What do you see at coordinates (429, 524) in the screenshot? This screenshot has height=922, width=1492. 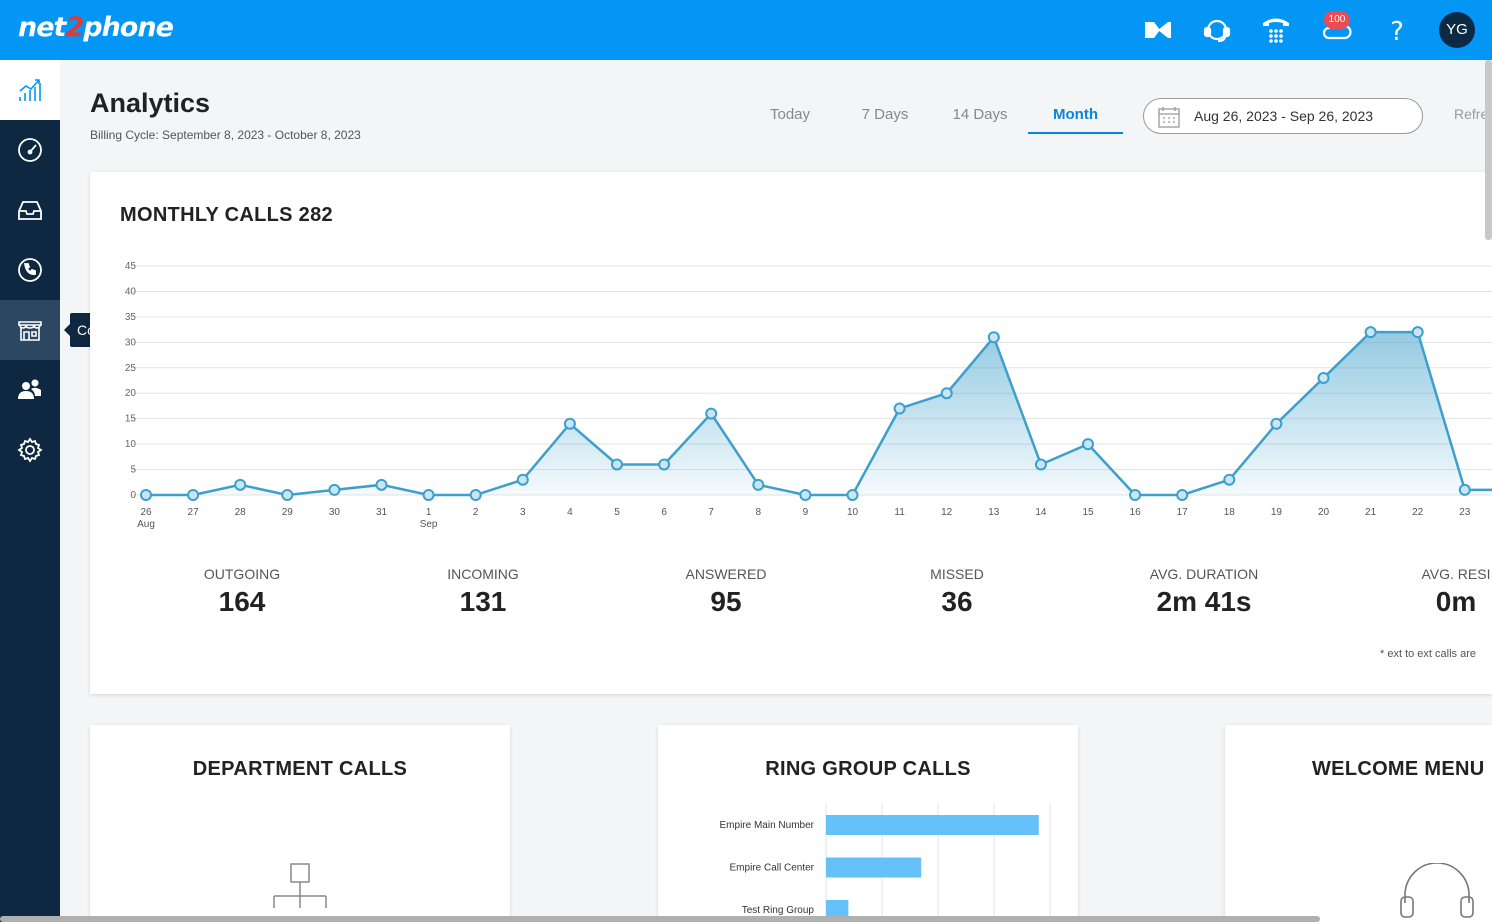 I see `x-tick-sublabel: Sep` at bounding box center [429, 524].